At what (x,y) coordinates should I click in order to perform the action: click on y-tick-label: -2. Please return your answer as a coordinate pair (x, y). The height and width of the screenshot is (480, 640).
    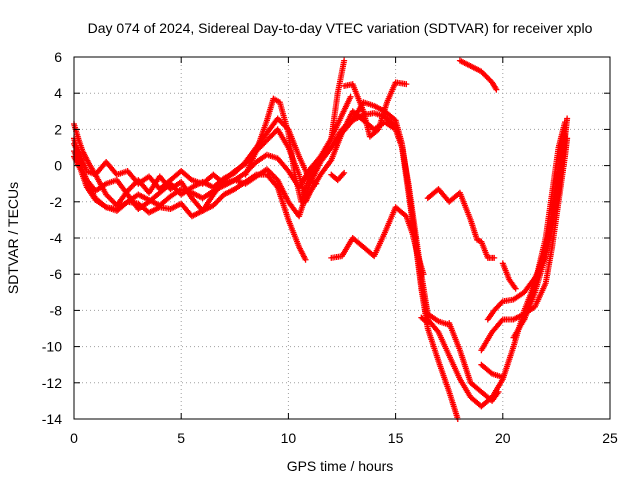
    Looking at the image, I should click on (56, 202).